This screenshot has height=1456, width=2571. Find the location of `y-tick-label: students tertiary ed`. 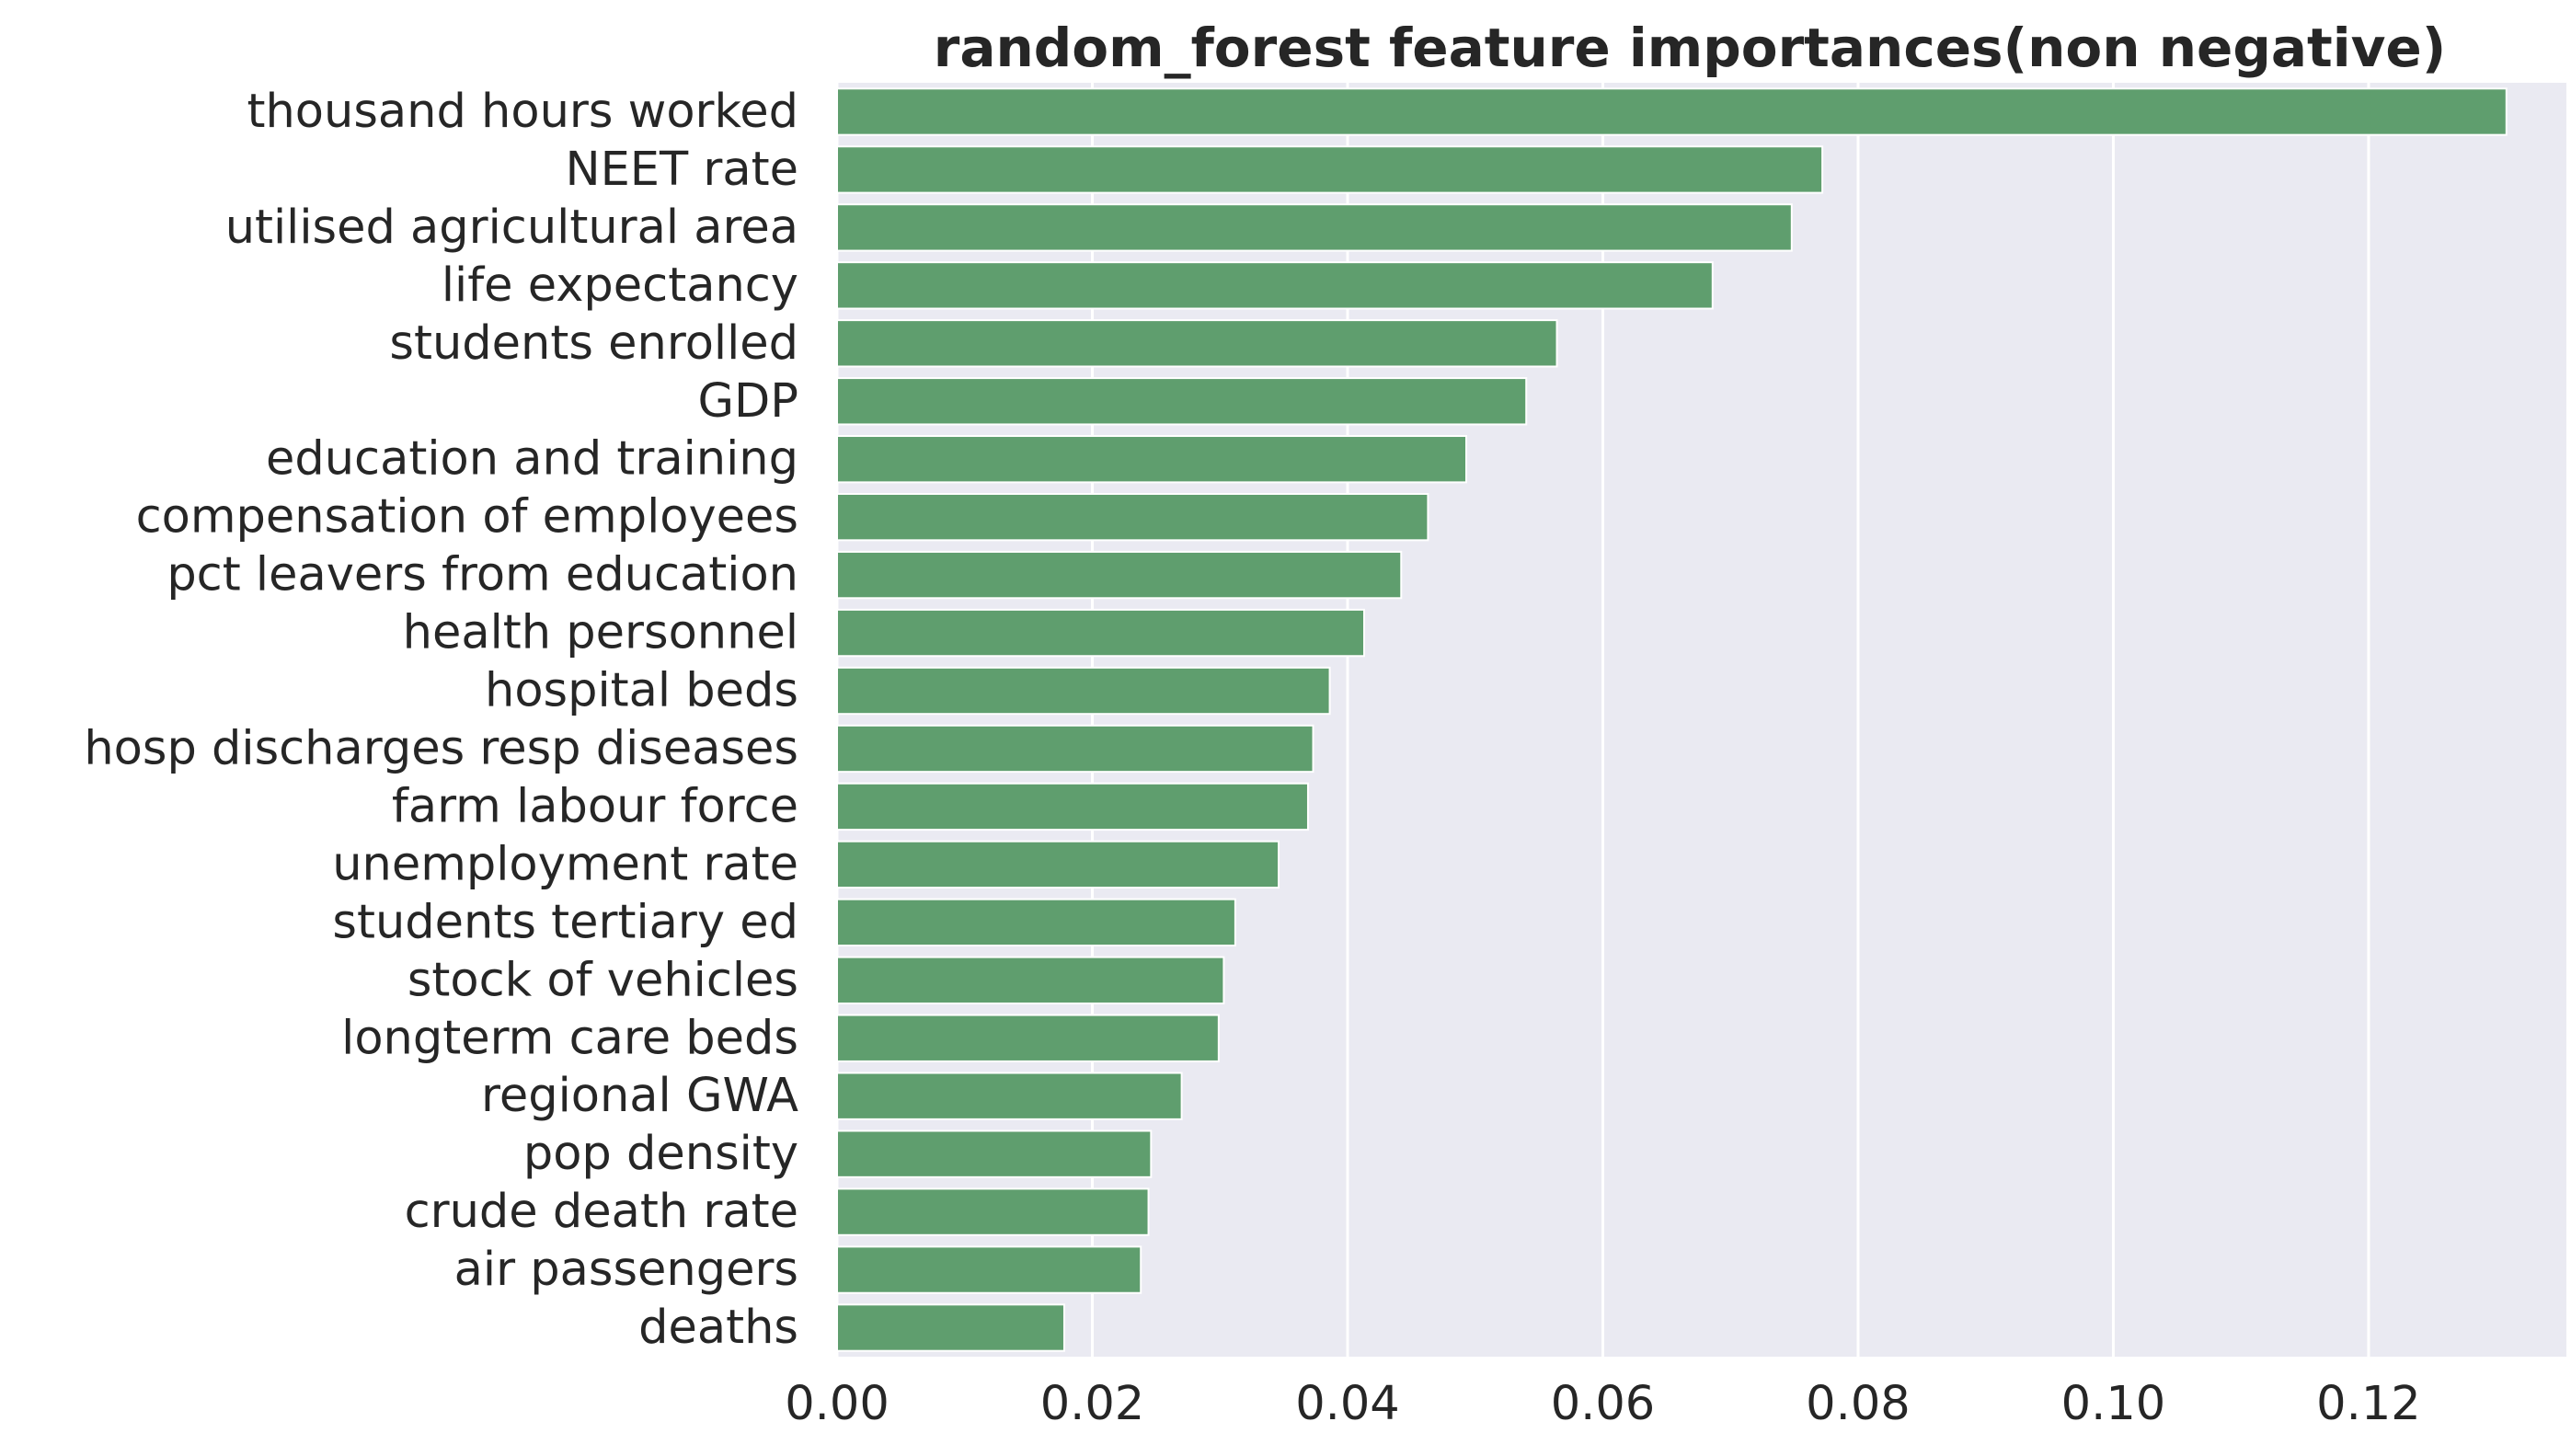

y-tick-label: students tertiary ed is located at coordinates (565, 922).